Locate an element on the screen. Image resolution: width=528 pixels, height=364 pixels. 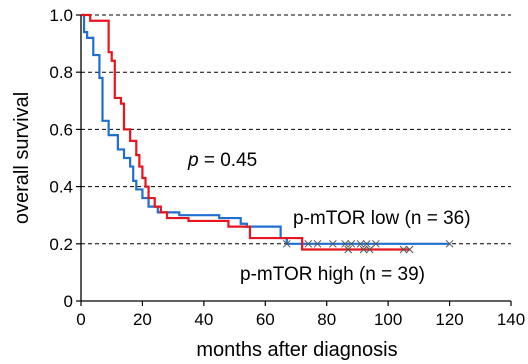
x-tick-label: 140 is located at coordinates (511, 319).